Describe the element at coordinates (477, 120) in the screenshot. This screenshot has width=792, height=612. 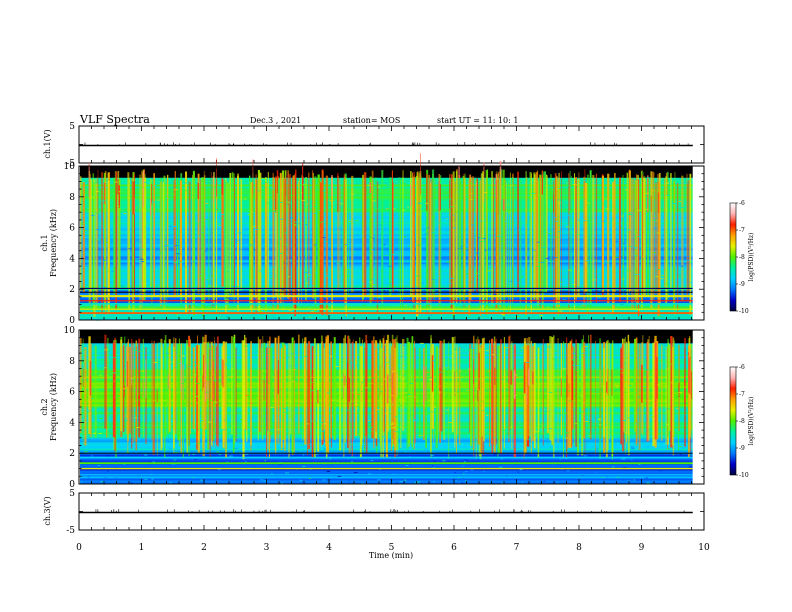
I see `header-start-time: start UT = 11: 10: 1` at that location.